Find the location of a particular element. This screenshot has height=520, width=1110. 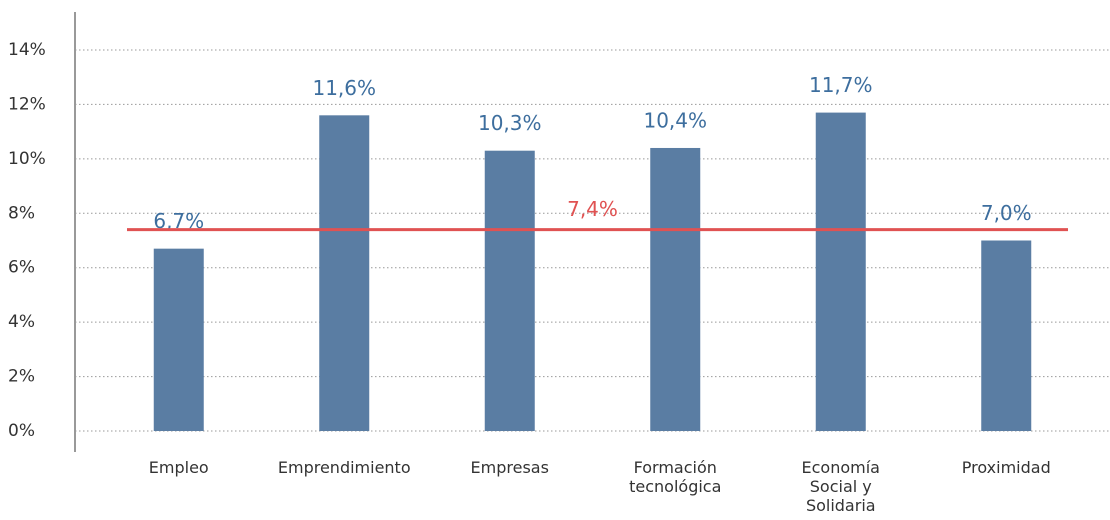

y-tick-label: 8% is located at coordinates (21, 213).